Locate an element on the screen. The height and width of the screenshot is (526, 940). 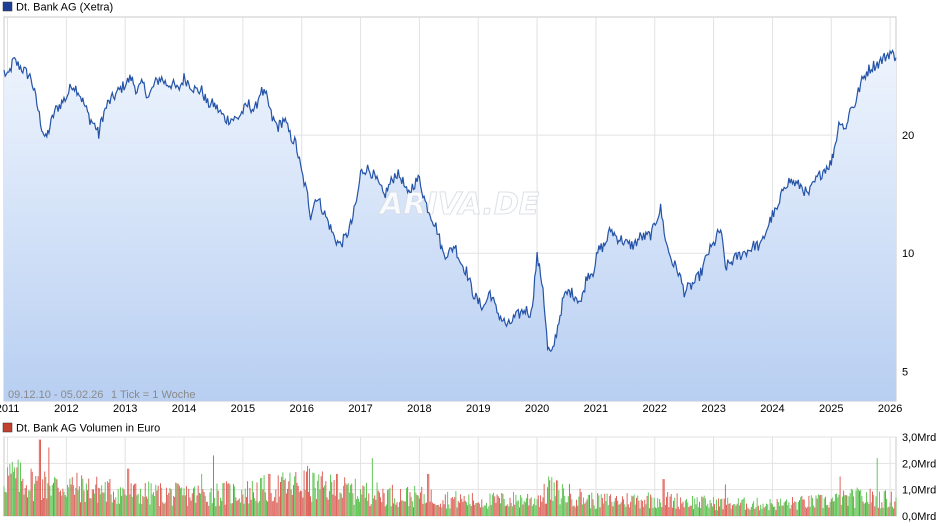
price-y-tick-labels: 5 10 20 is located at coordinates (908, 254).